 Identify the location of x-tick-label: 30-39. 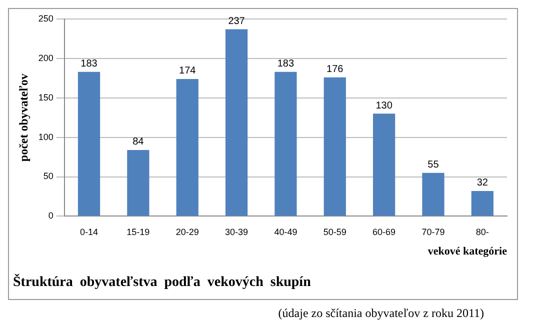
(236, 232).